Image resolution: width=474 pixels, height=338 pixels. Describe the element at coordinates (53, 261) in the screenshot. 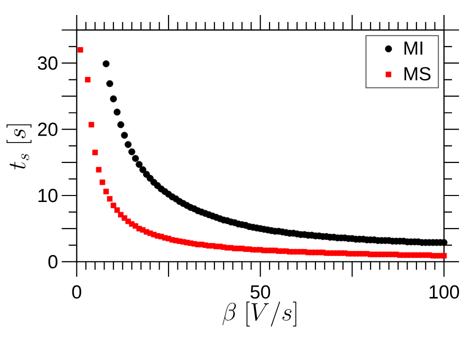

I see `y-tick-label: 0` at that location.